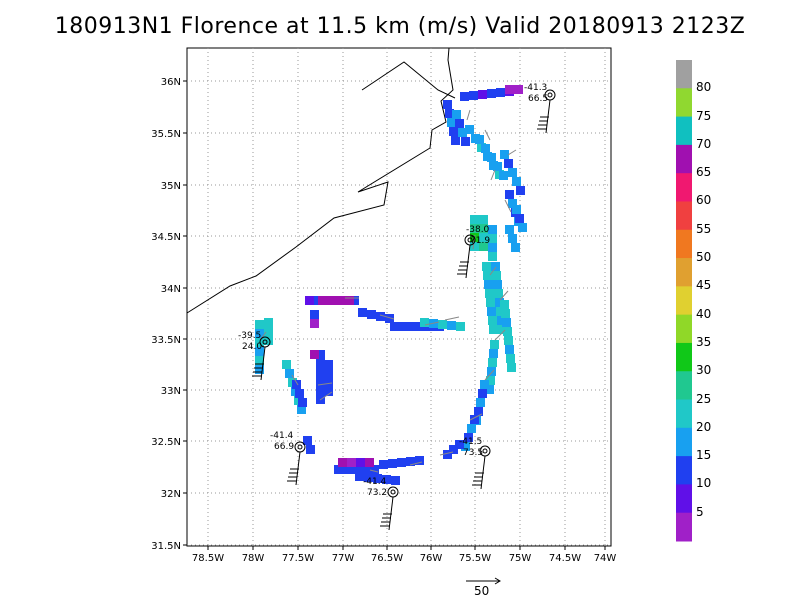 This screenshot has width=800, height=600. I want to click on station-value-1: -41.4, so click(282, 436).